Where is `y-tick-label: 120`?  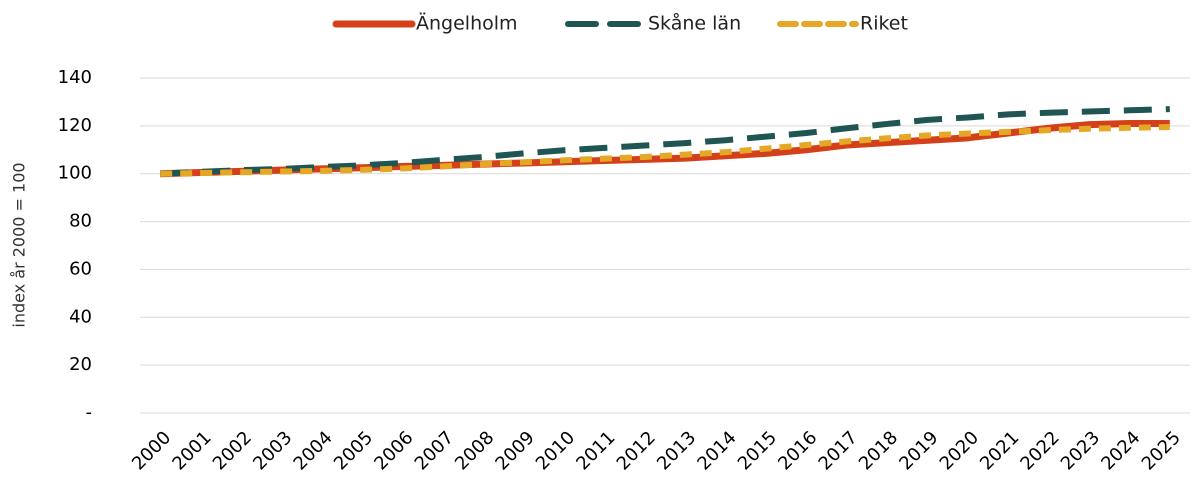
y-tick-label: 120 is located at coordinates (75, 125).